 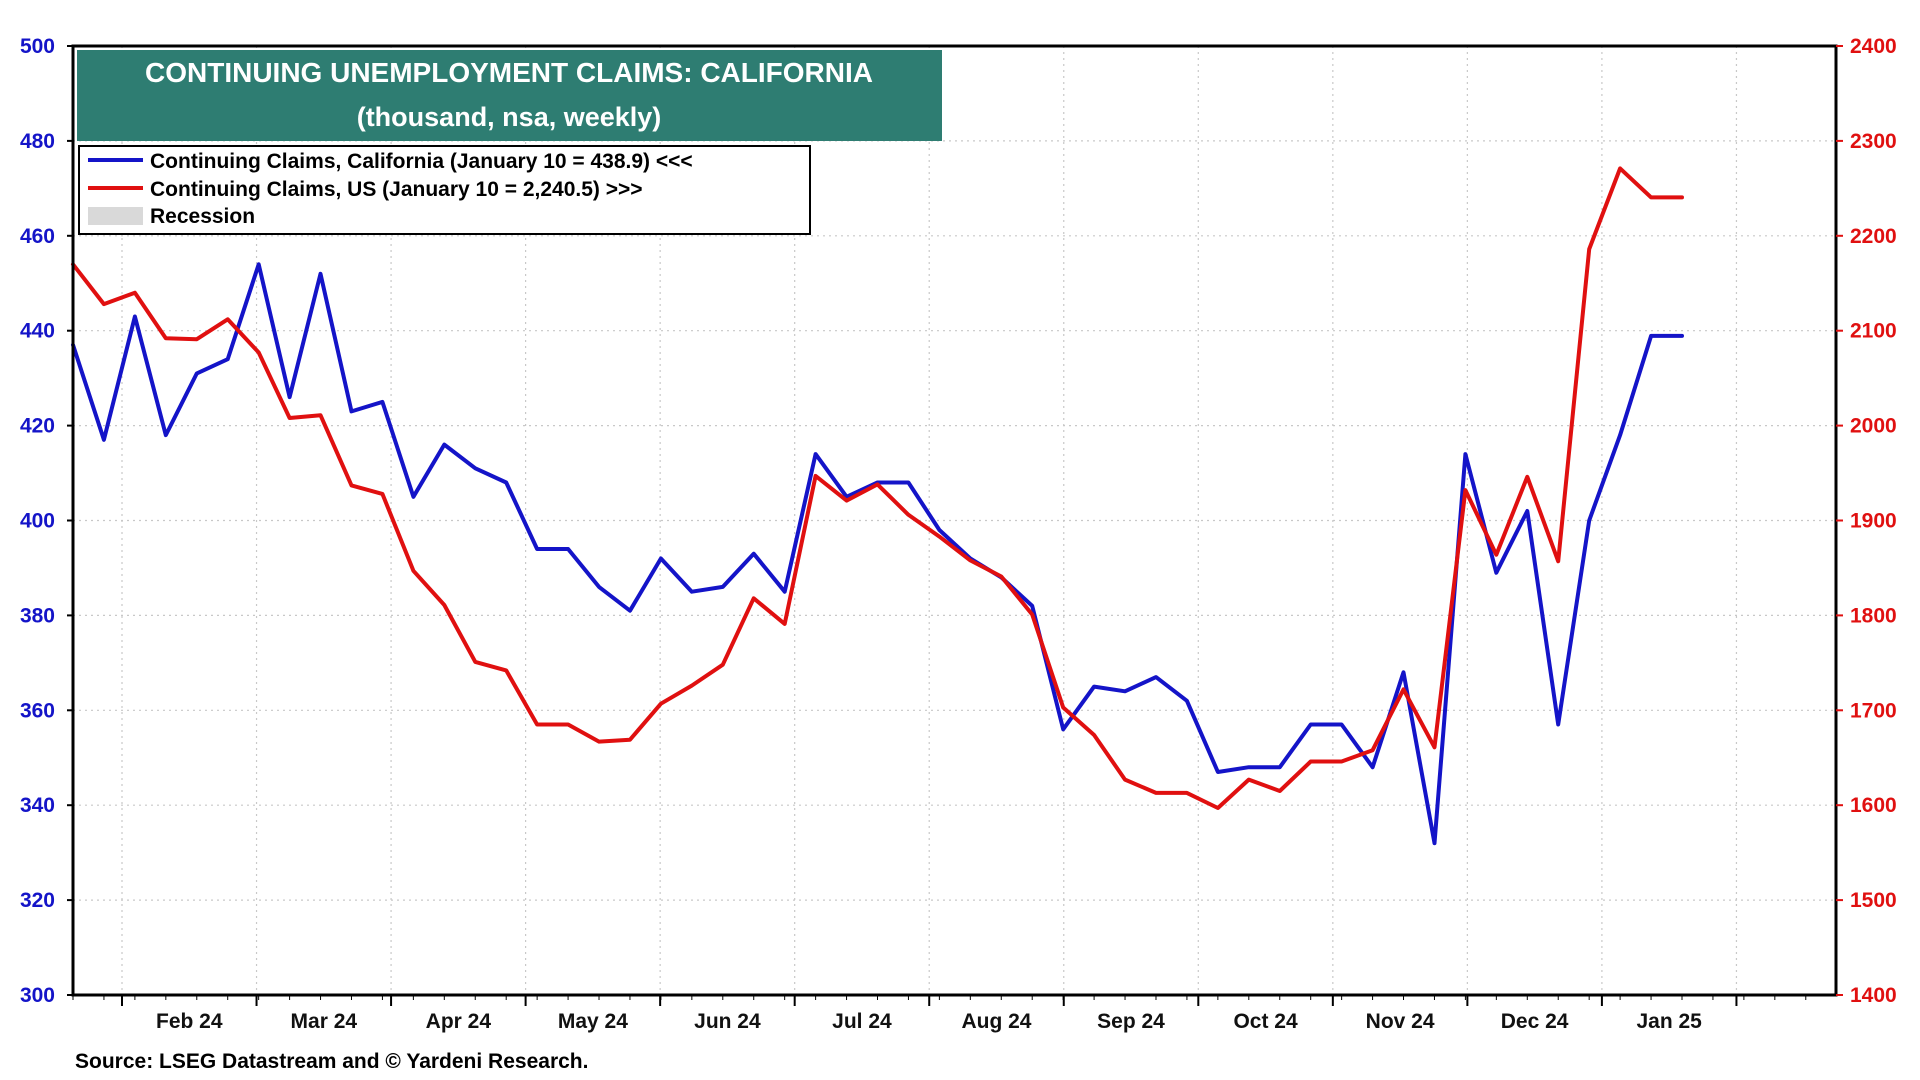 What do you see at coordinates (1873, 805) in the screenshot?
I see `y-right-tick-label: 1600` at bounding box center [1873, 805].